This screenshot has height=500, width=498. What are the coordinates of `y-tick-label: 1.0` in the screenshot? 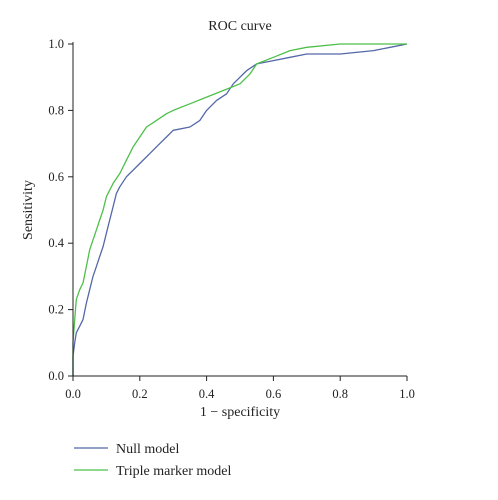 It's located at (56, 44).